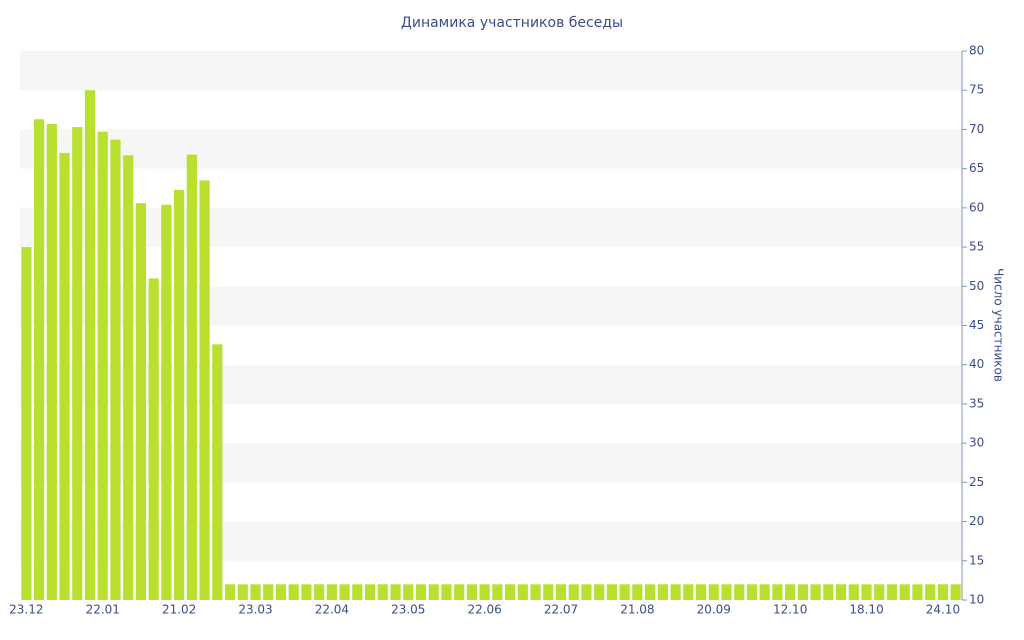 This screenshot has height=640, width=1024. Describe the element at coordinates (976, 364) in the screenshot. I see `y-tick-label: 40` at that location.